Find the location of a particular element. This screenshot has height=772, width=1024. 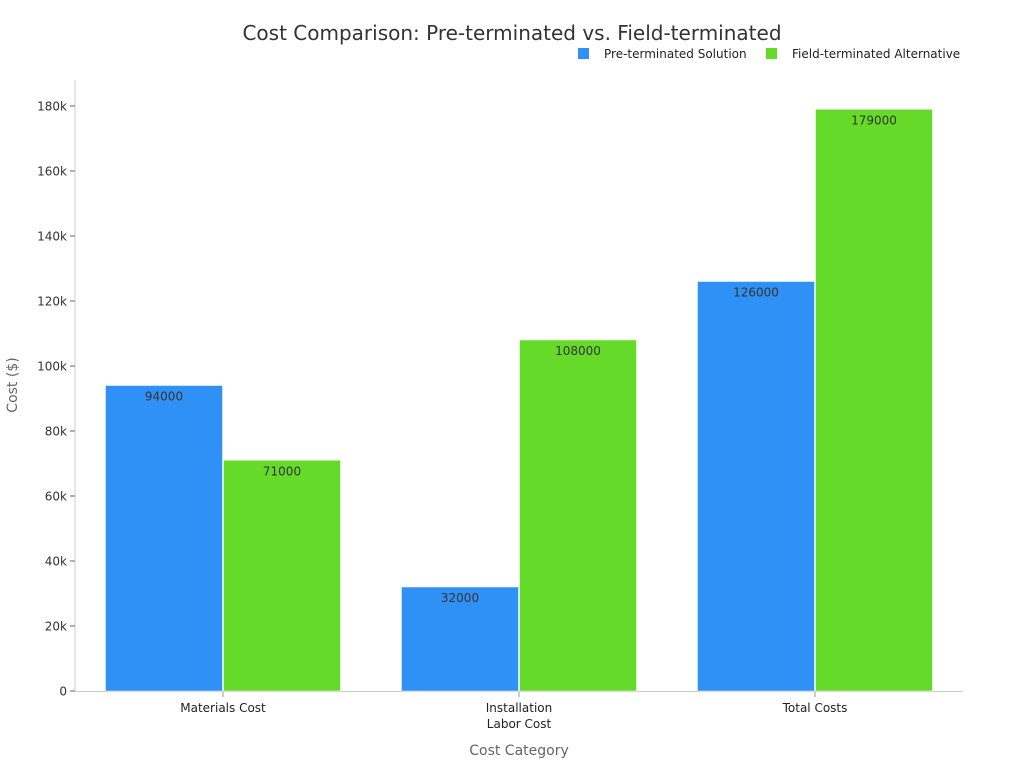

y-tick-label: 80k is located at coordinates (56, 432).